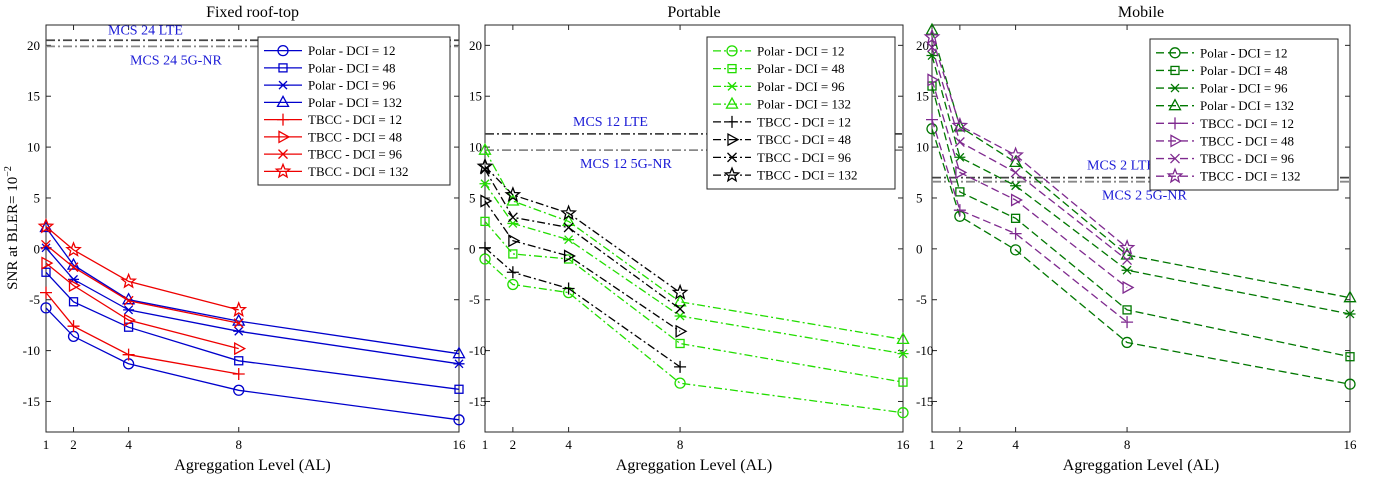 The image size is (1380, 482). I want to click on legend-entry: TBCC - DCI = 132, so click(807, 175).